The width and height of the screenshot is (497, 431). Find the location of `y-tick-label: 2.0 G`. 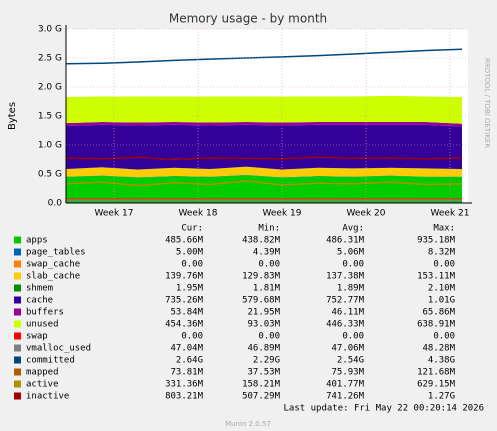

y-tick-label: 2.0 G is located at coordinates (50, 88).